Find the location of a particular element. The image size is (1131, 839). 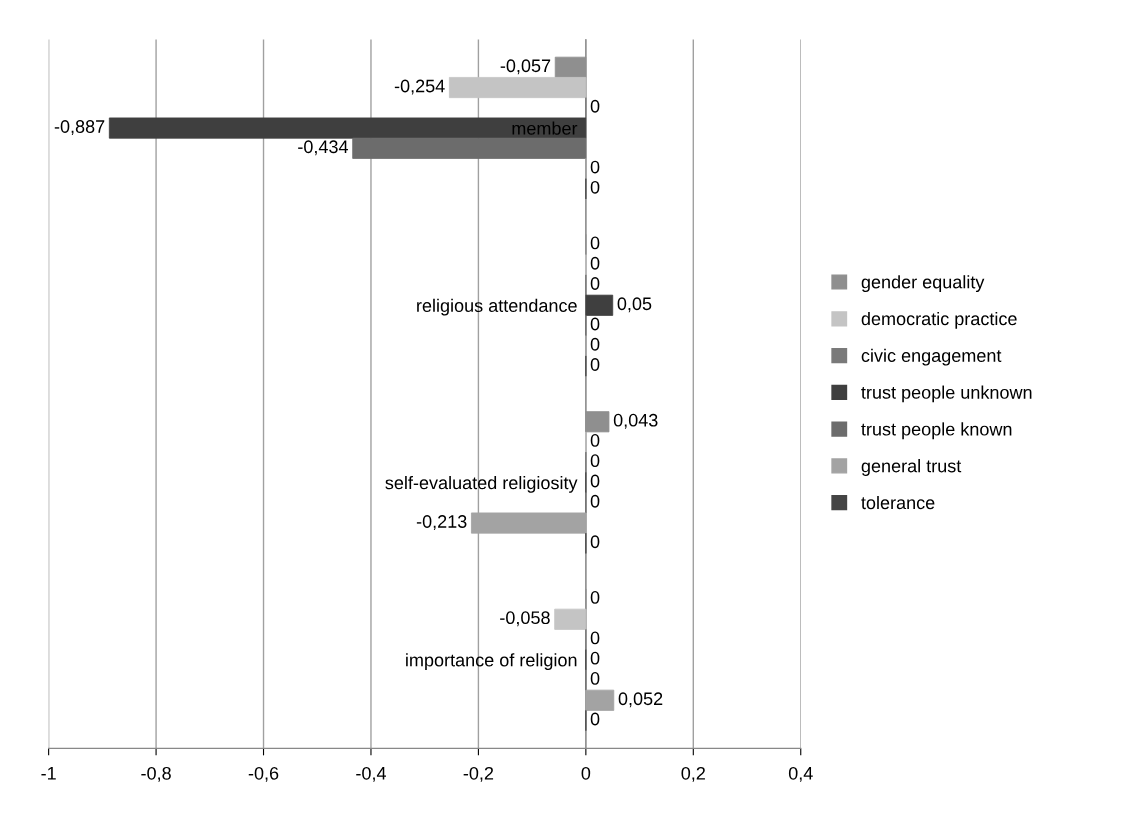

y-tick-label: member is located at coordinates (545, 128).